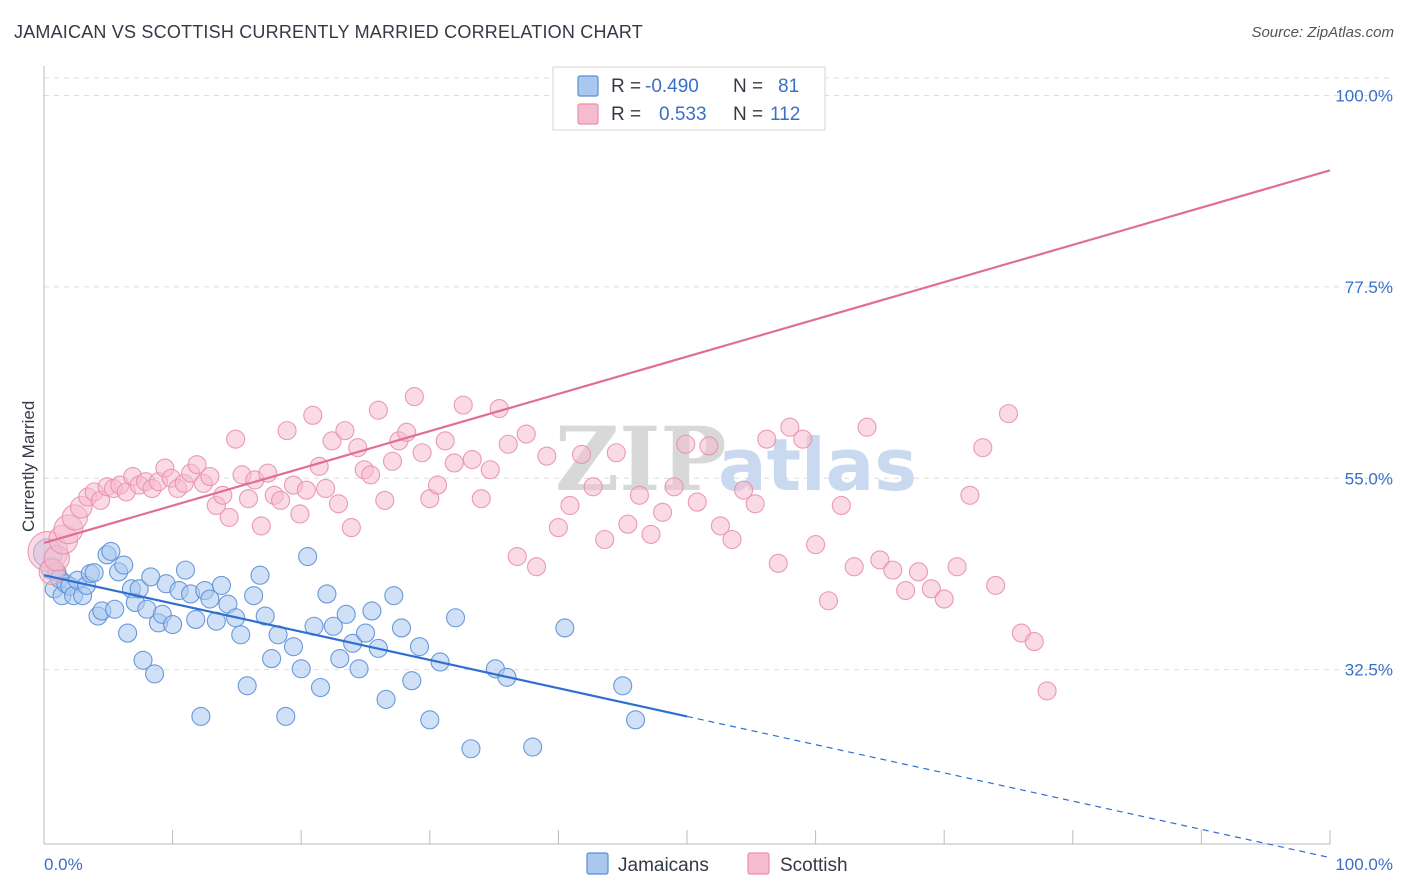 Image resolution: width=1406 pixels, height=892 pixels. I want to click on y-axis-title: Currently Married, so click(28, 466).